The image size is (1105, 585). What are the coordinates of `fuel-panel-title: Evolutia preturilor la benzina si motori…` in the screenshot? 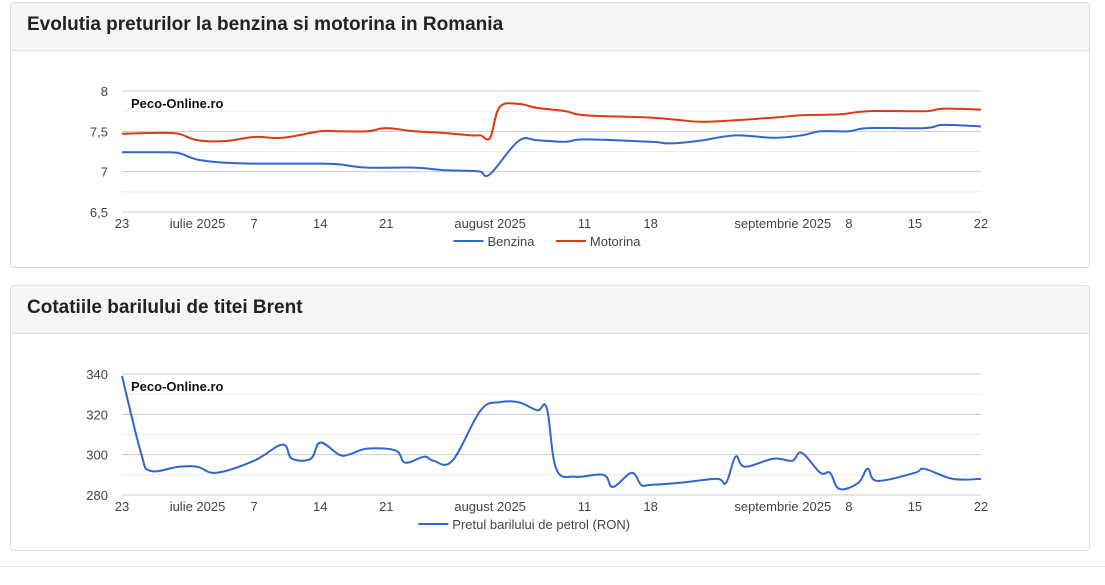 It's located at (265, 24).